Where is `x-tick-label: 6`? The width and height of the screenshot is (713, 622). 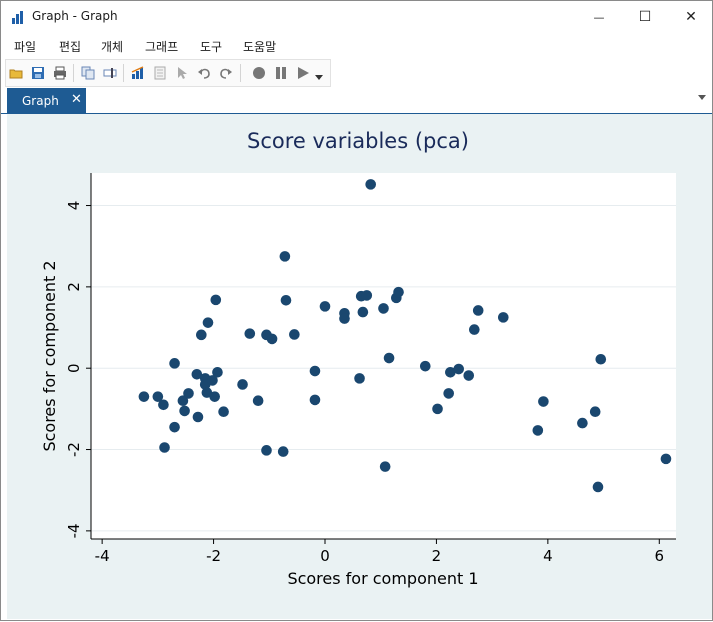
x-tick-label: 6 is located at coordinates (660, 556).